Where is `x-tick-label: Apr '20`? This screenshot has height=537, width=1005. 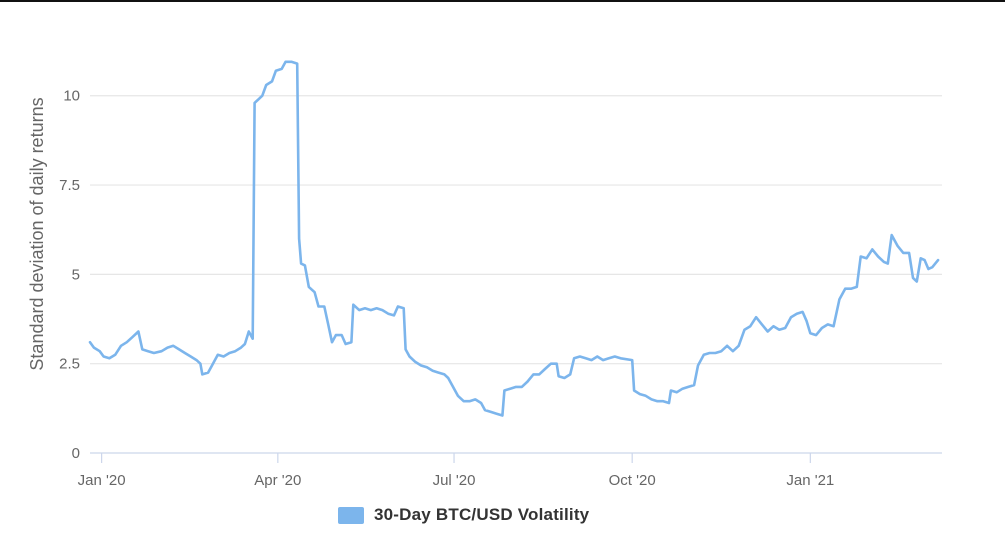 x-tick-label: Apr '20 is located at coordinates (277, 480).